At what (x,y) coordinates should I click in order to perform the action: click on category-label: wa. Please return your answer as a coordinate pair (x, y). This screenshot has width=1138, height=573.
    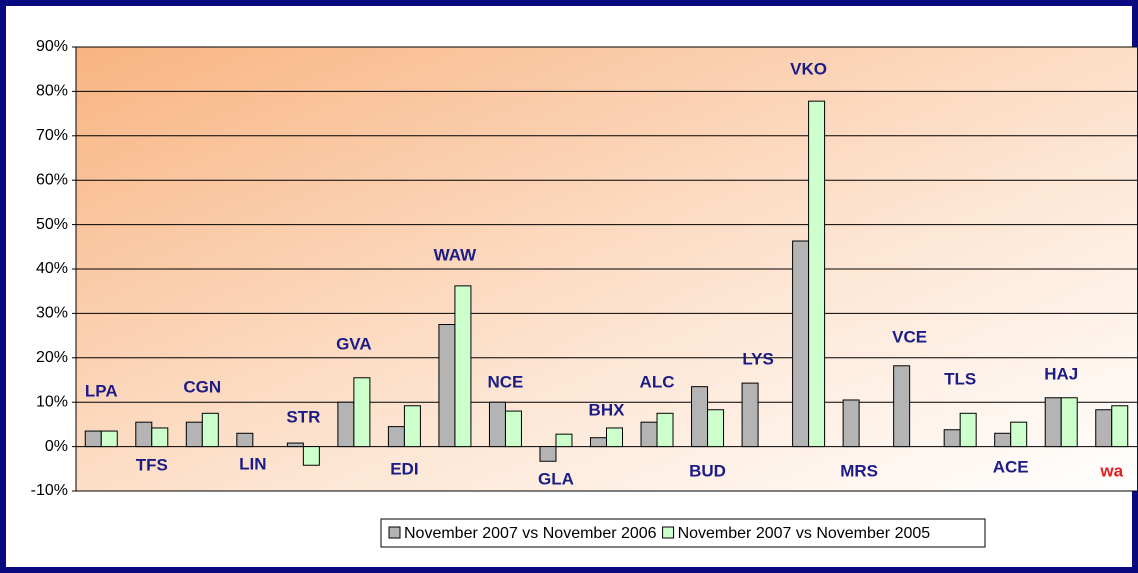
    Looking at the image, I should click on (1111, 470).